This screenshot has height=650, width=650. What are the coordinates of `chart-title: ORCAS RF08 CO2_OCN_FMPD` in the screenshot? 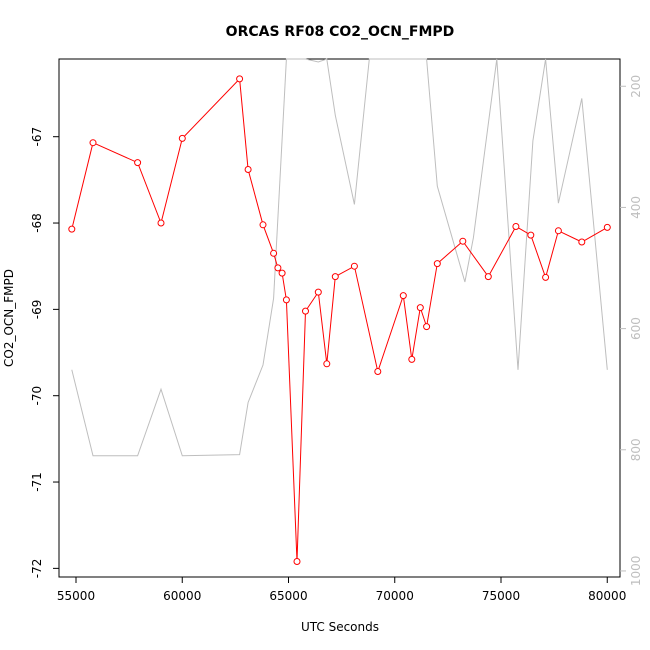 It's located at (340, 32).